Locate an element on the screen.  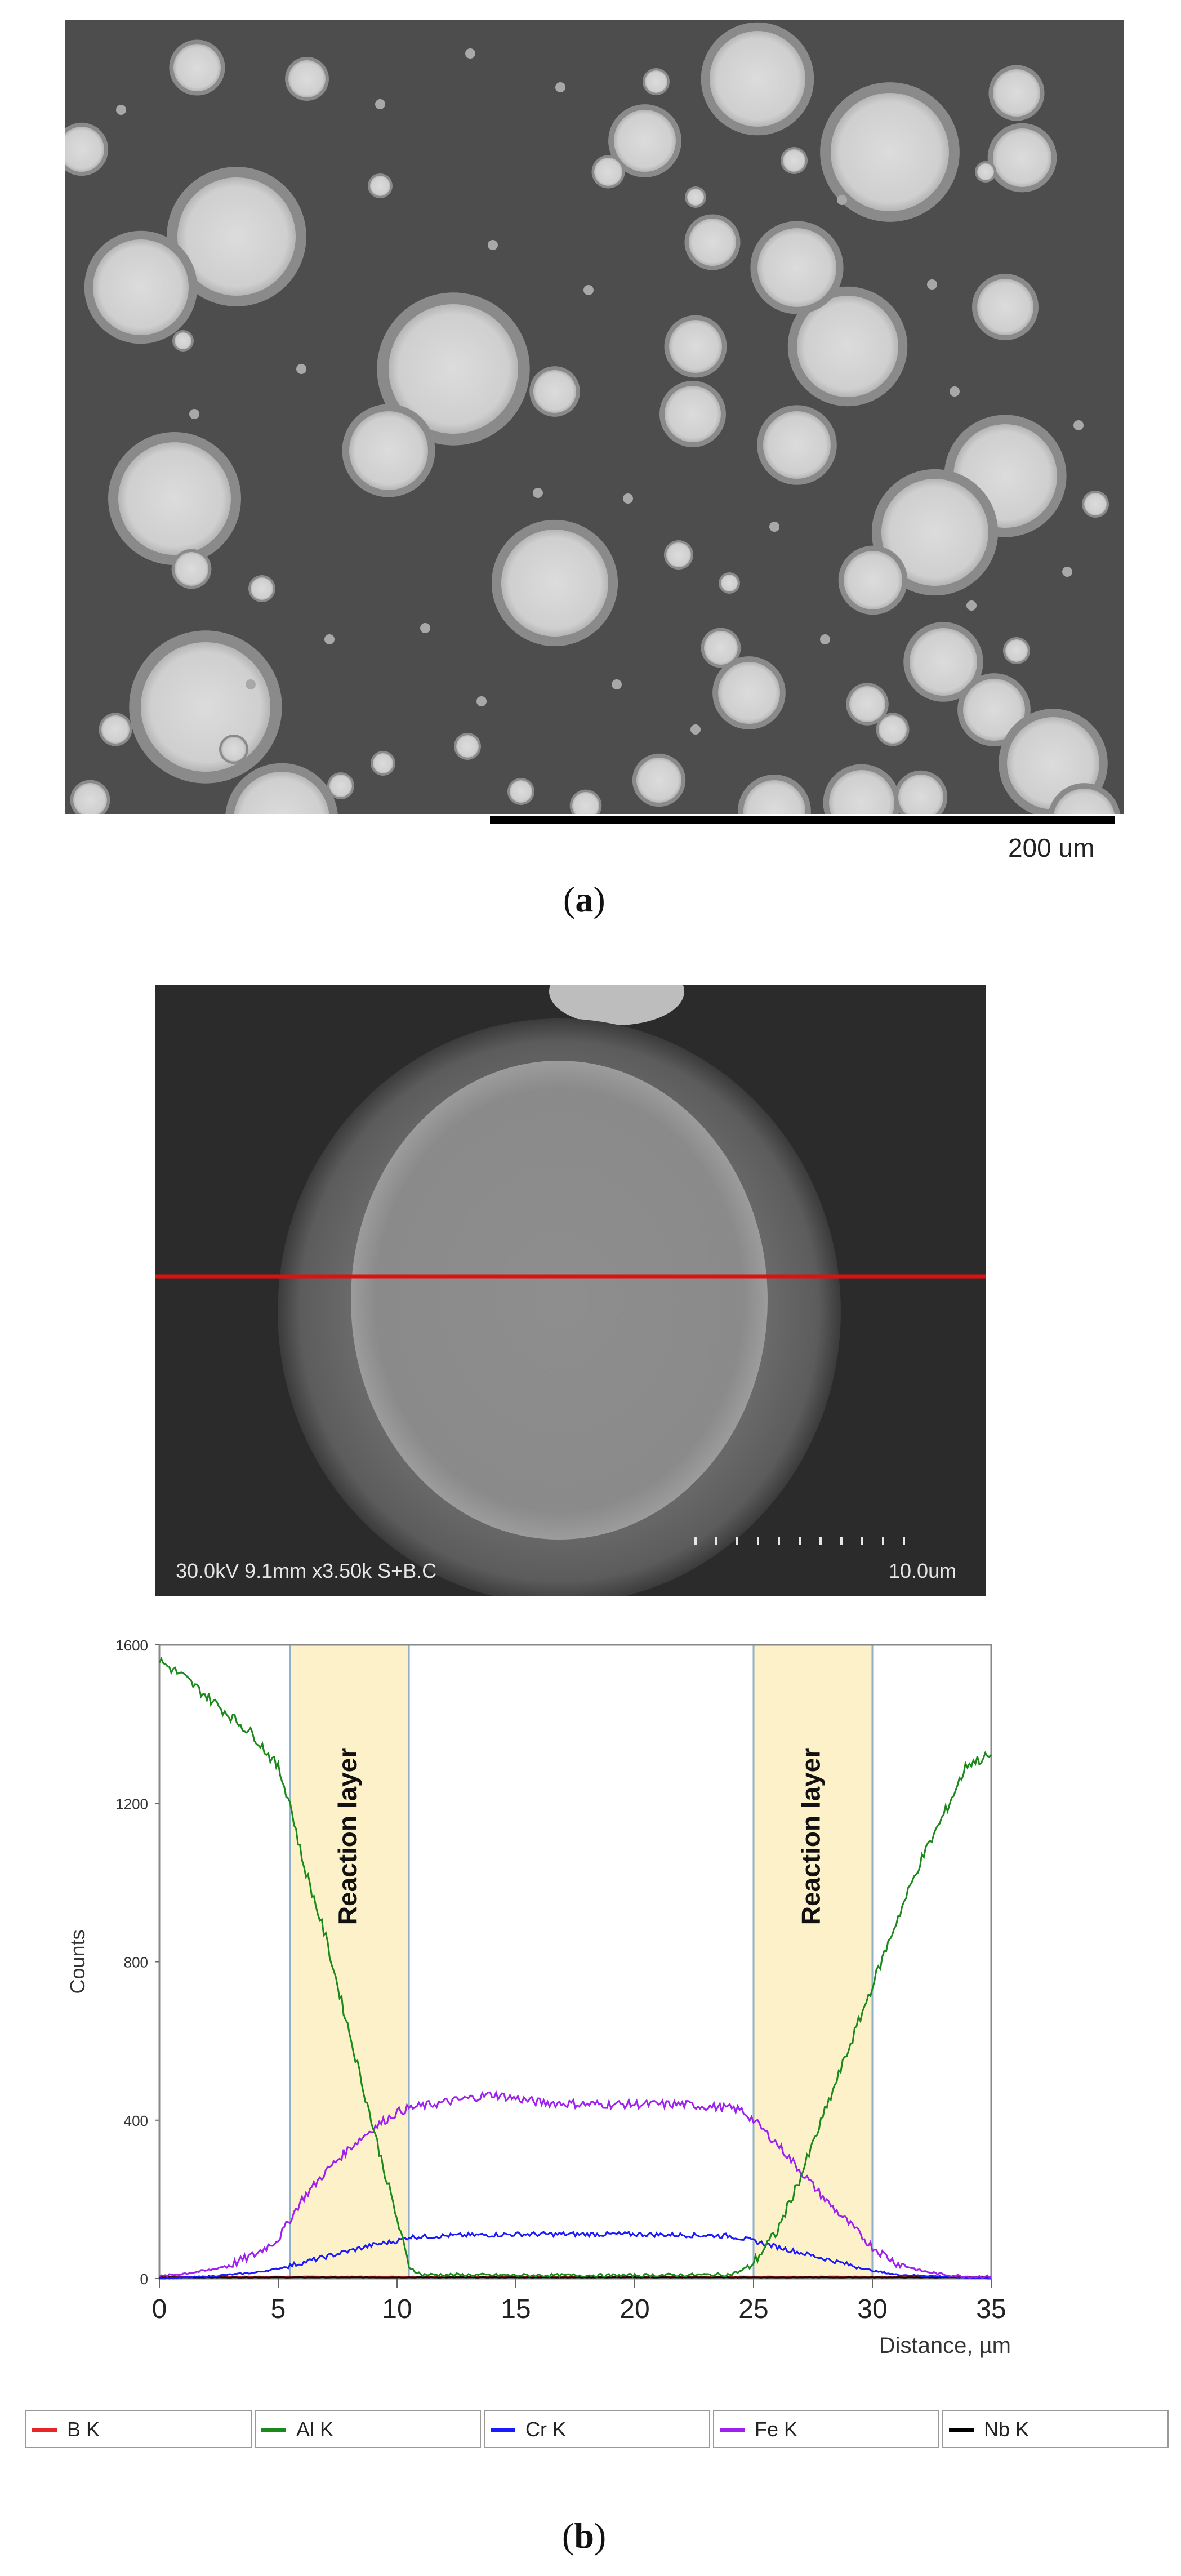
legend-item-cr: Cr K is located at coordinates (597, 2429).